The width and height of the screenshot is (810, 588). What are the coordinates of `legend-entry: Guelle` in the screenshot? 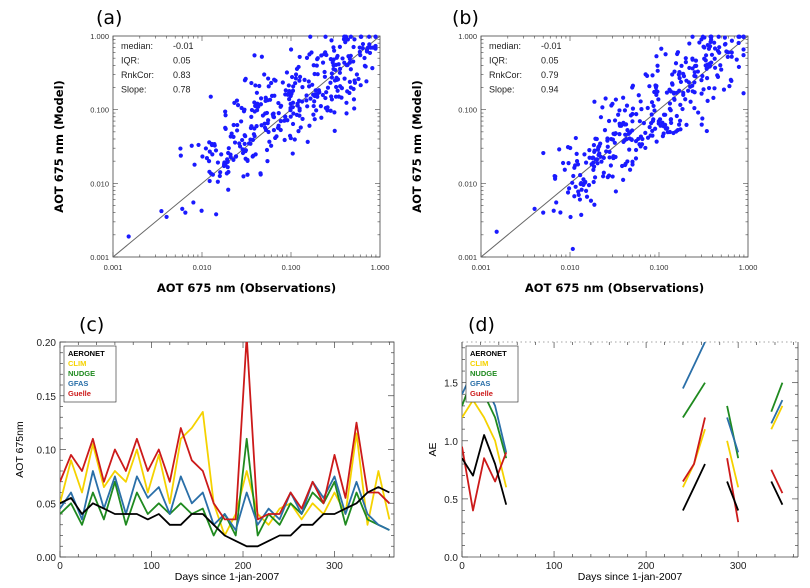 It's located at (481, 393).